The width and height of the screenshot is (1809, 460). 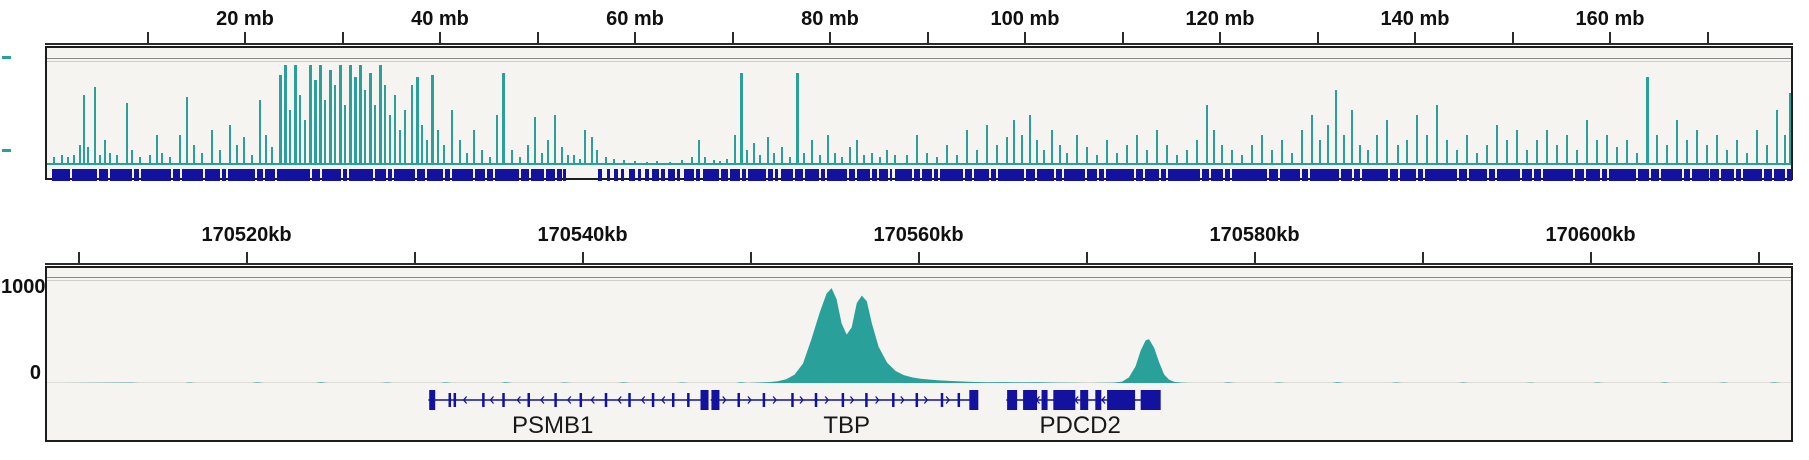 I want to click on track-ylim-mark-bottom, so click(x=6, y=150).